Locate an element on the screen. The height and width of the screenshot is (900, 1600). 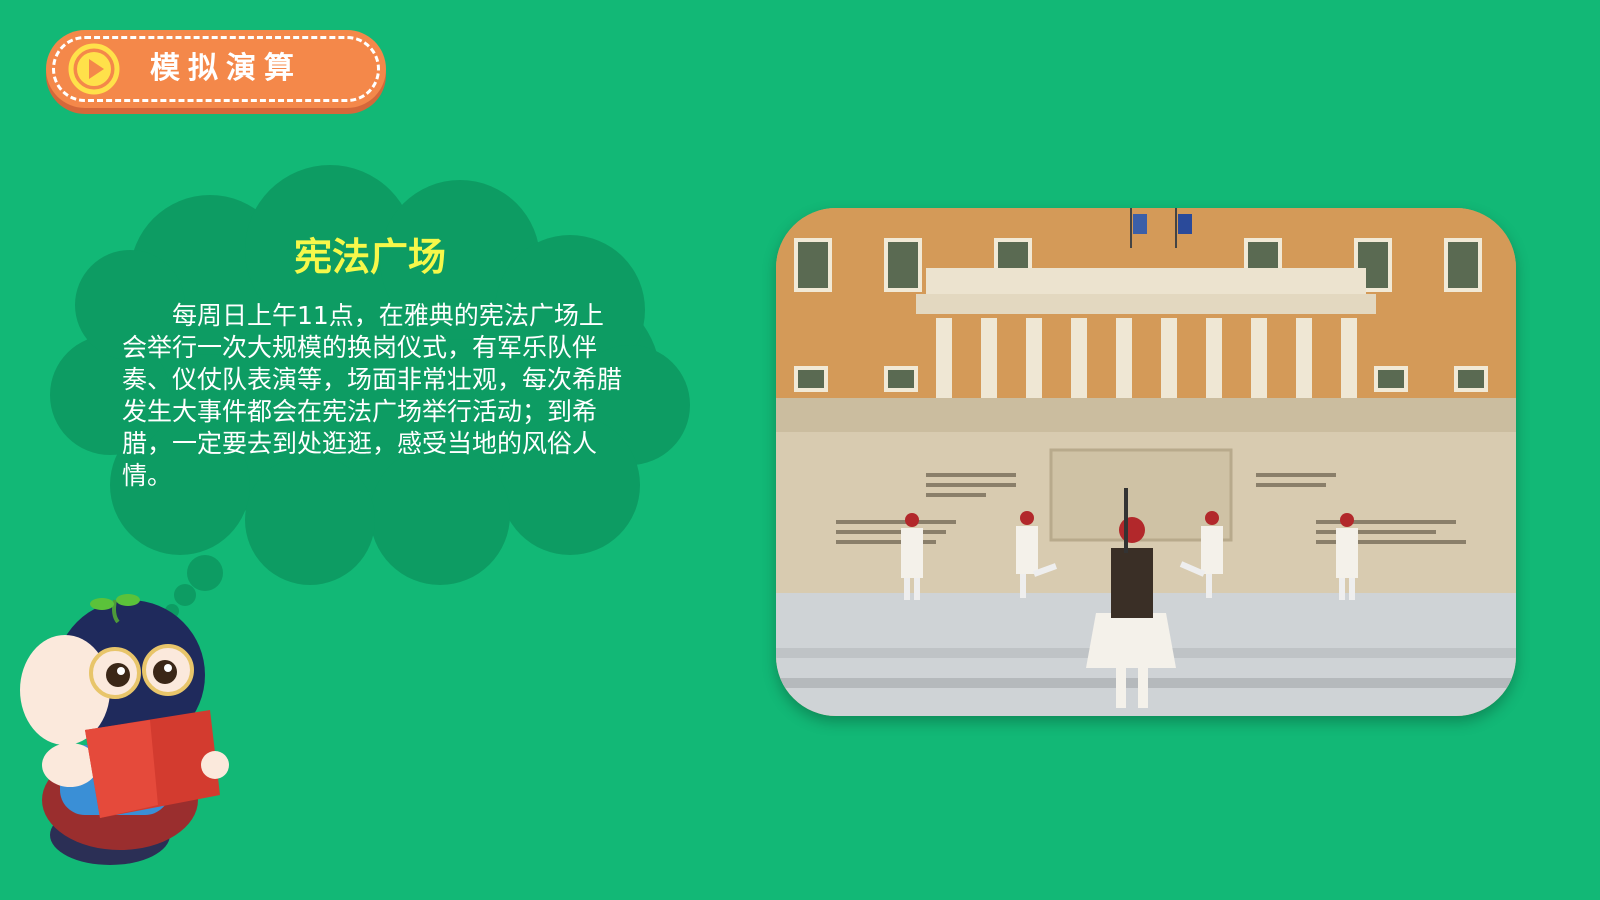
play-icon is located at coordinates (94, 69).